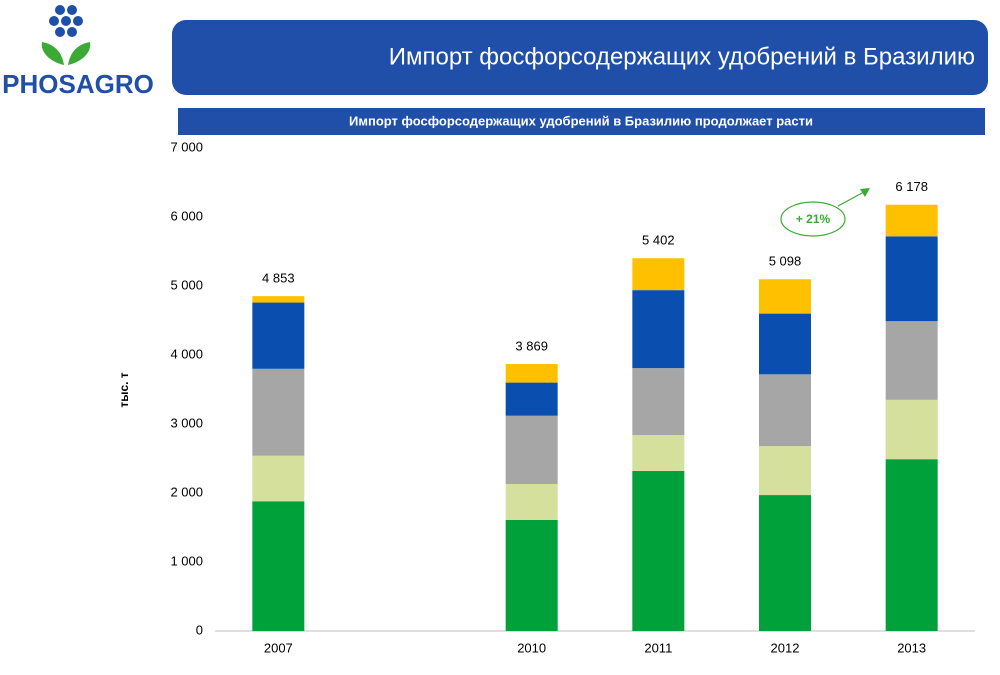 The width and height of the screenshot is (1000, 675). What do you see at coordinates (531, 345) in the screenshot?
I see `total-label: 3 869` at bounding box center [531, 345].